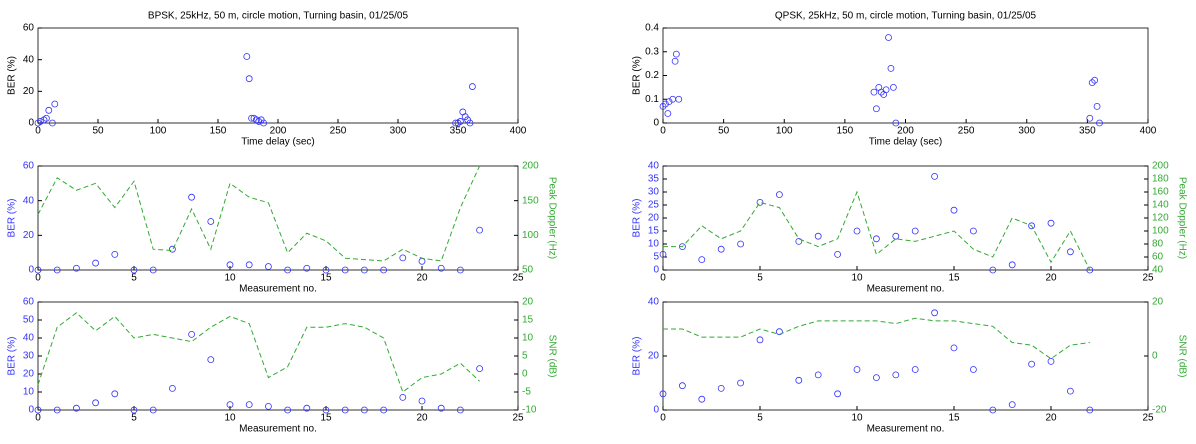 The image size is (1196, 444). I want to click on y-tick-label: 40, so click(654, 302).